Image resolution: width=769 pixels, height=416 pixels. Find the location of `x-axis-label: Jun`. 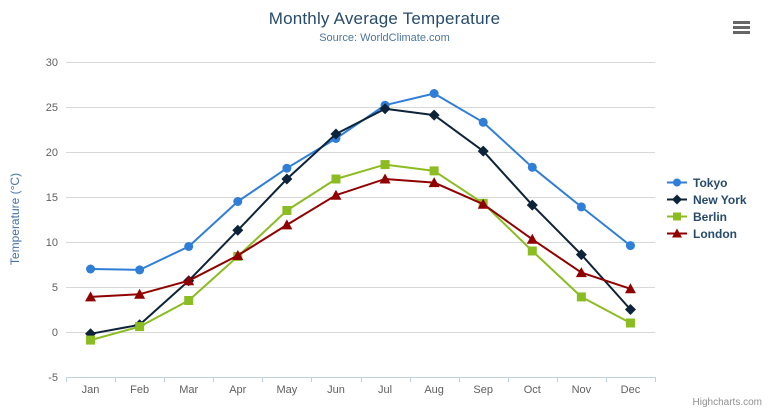

x-axis-label: Jun is located at coordinates (336, 390).